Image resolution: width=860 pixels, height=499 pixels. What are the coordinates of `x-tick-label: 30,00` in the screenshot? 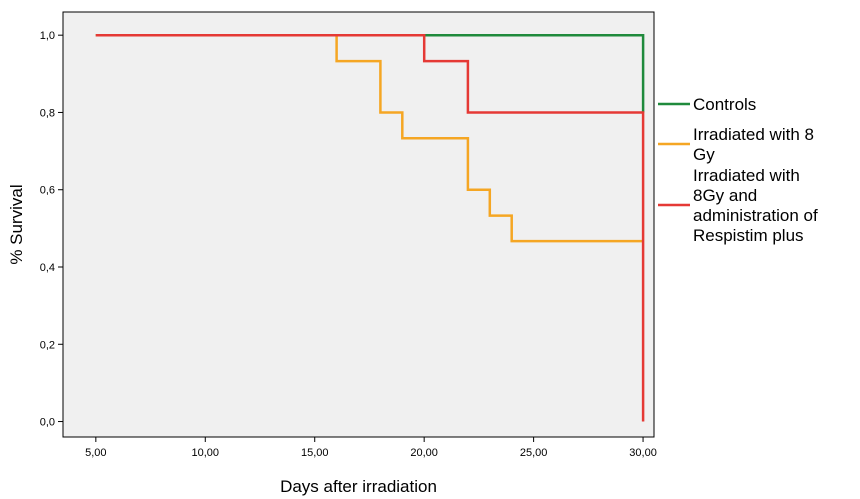 It's located at (643, 453).